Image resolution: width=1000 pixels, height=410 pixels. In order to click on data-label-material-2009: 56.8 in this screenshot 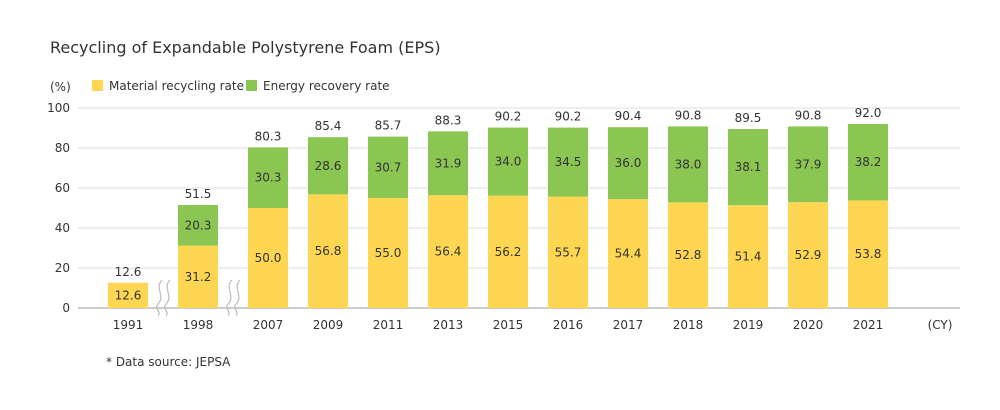, I will do `click(328, 251)`.